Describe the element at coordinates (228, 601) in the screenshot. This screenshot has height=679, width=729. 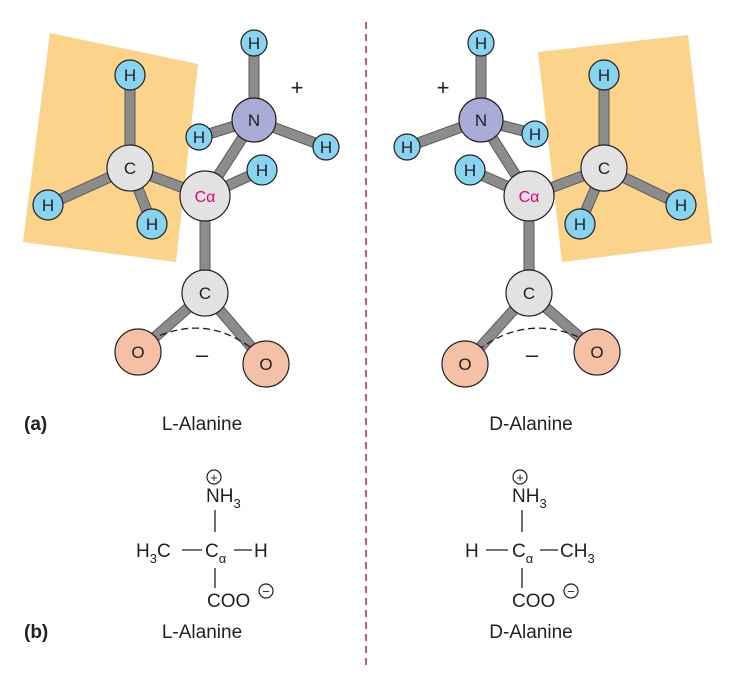
I see `l-coo-group: COO` at that location.